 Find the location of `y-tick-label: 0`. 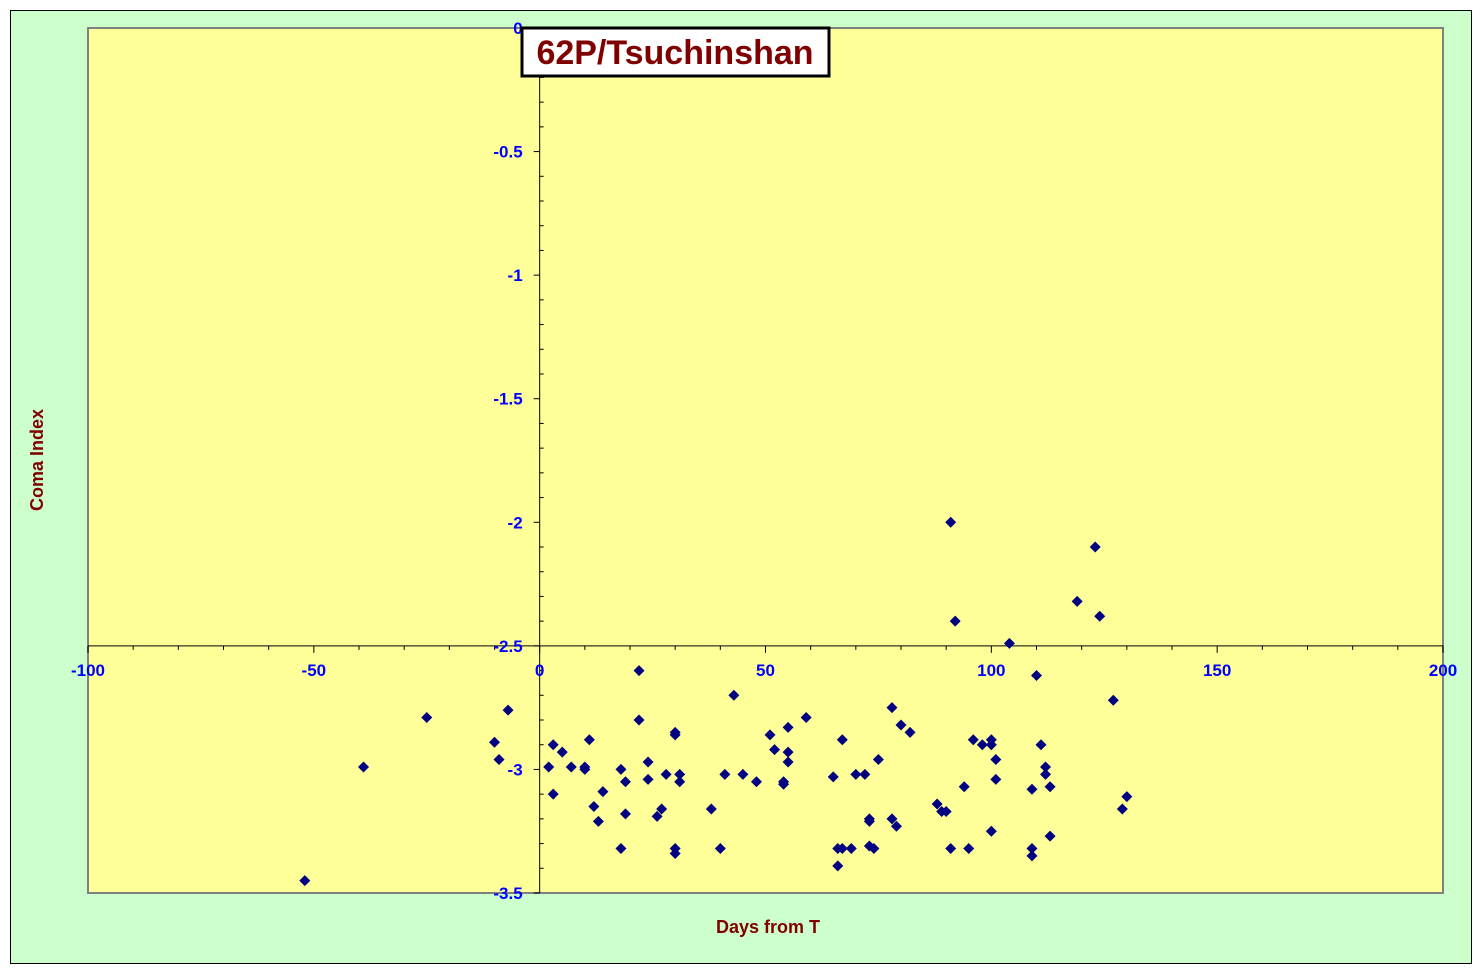

y-tick-label: 0 is located at coordinates (517, 28).